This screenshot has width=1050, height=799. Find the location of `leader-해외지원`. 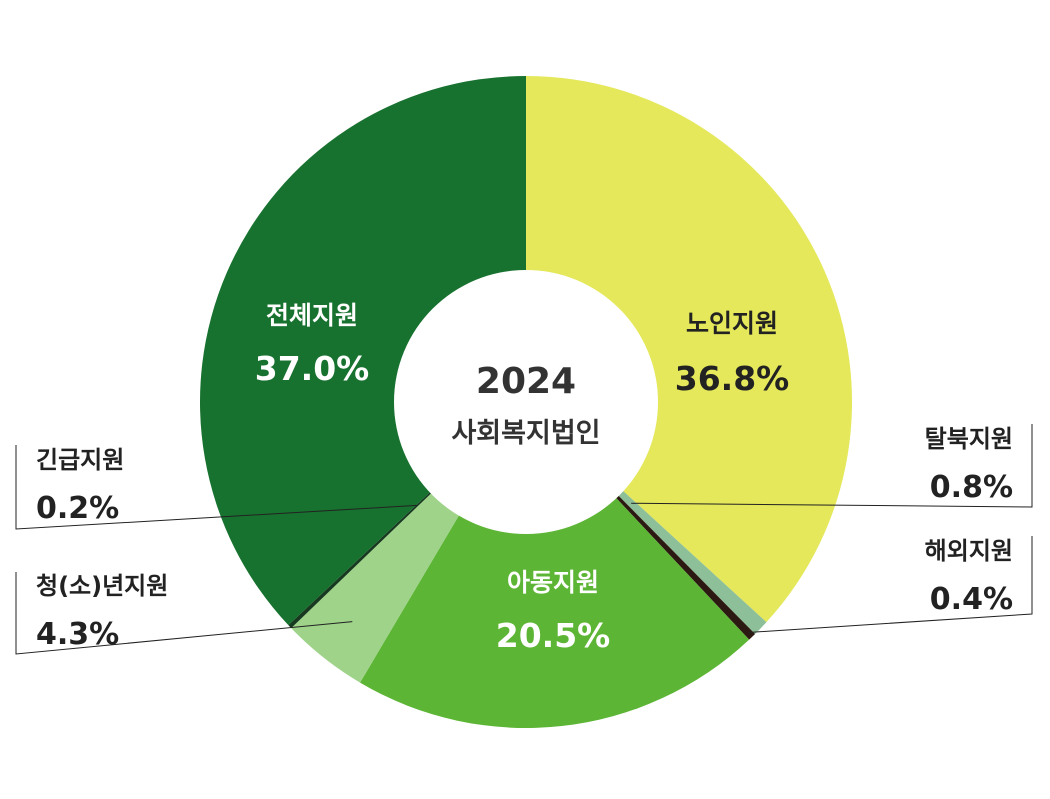

leader-해외지원 is located at coordinates (890, 584).